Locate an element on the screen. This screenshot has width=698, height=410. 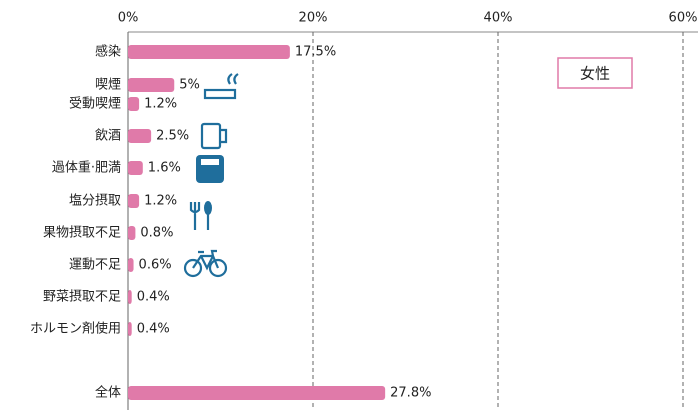
y-tick-label: ホルモン剤使用 is located at coordinates (75, 329).